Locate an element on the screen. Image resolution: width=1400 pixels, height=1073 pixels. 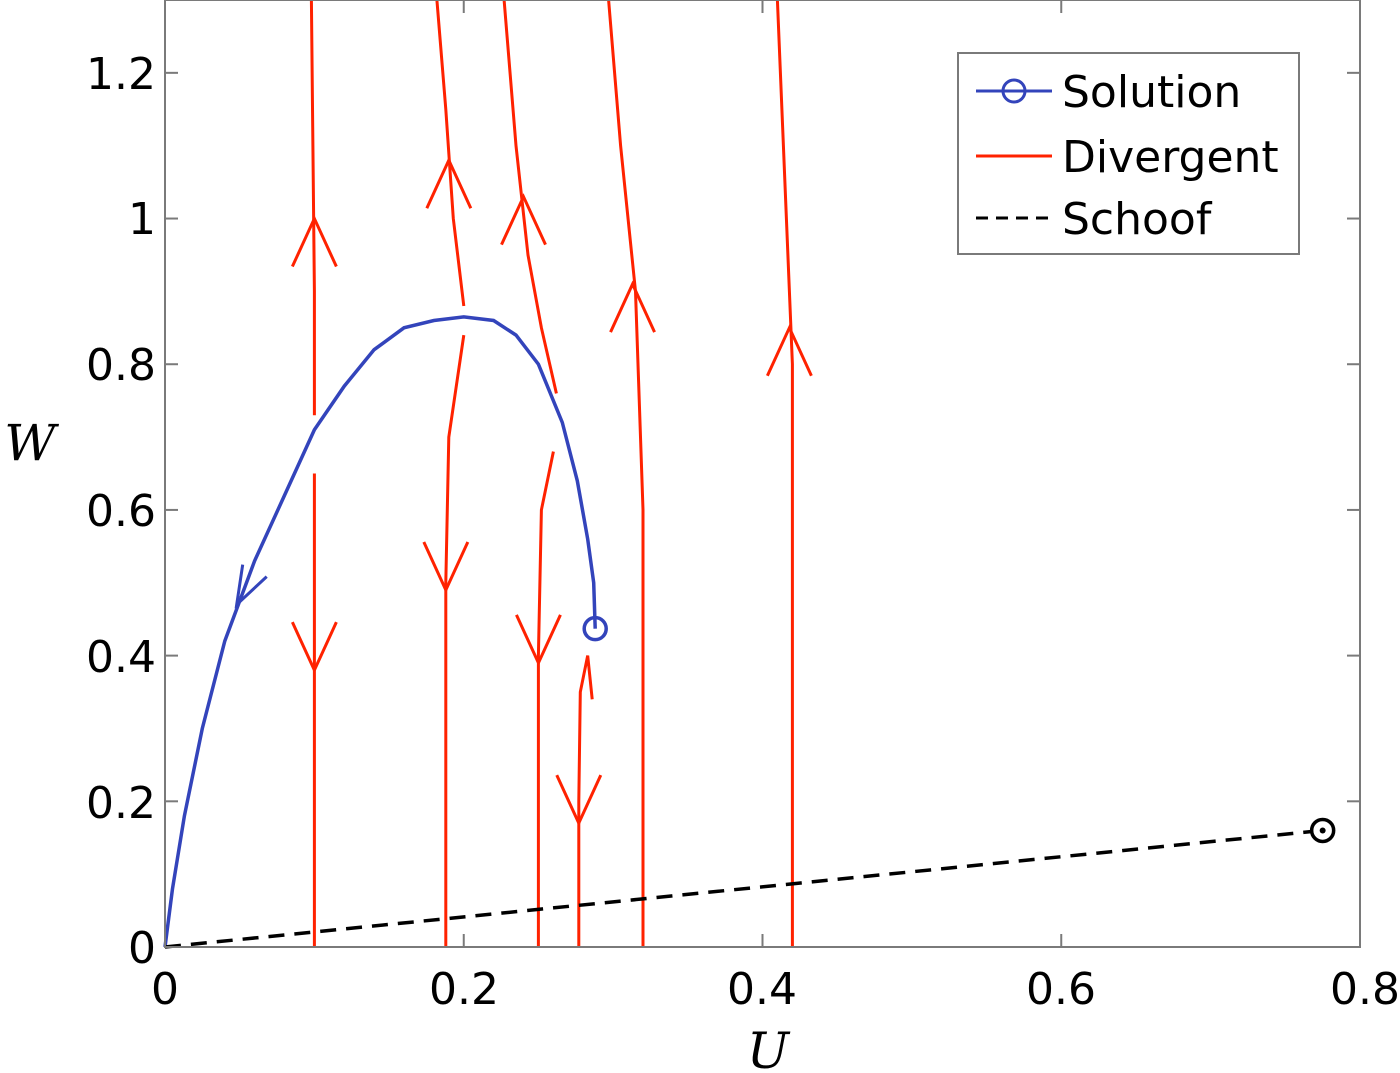
legend-label-solution: Solution is located at coordinates (1151, 92).